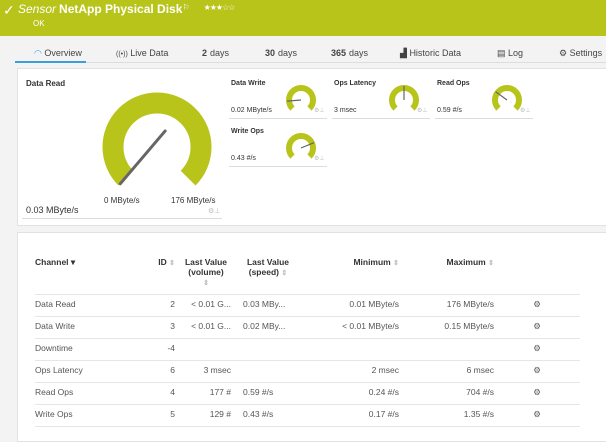 The width and height of the screenshot is (606, 442). What do you see at coordinates (155, 305) in the screenshot?
I see `channel-id: 2` at bounding box center [155, 305].